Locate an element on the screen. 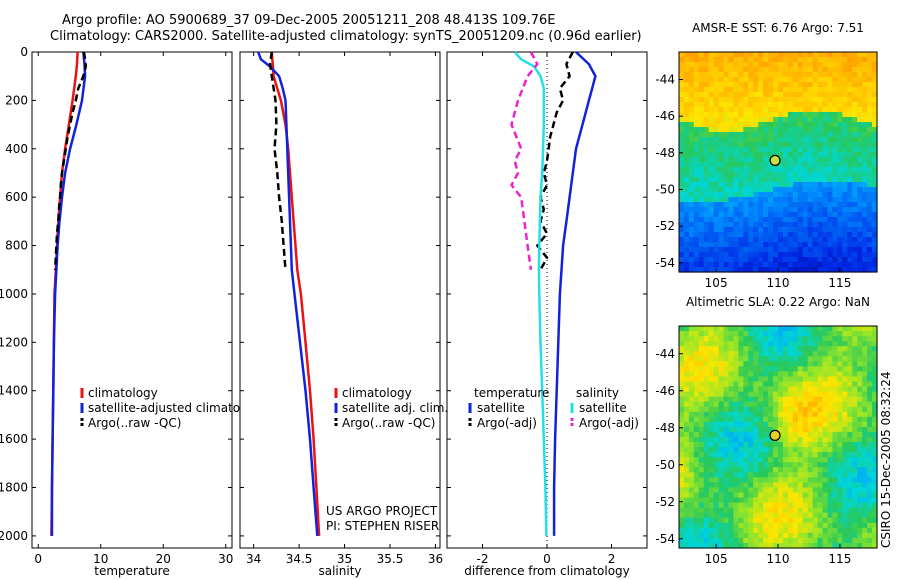  temperature-ytick-label: 1600 is located at coordinates (14, 439).